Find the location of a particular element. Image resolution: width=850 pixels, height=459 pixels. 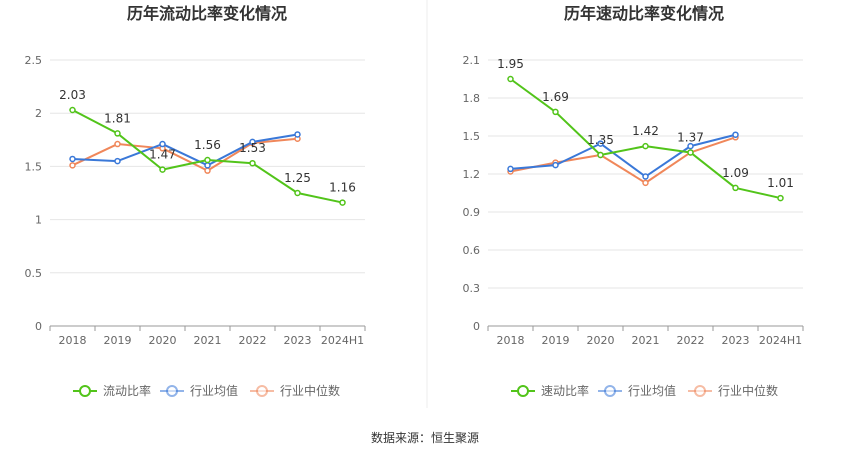

data-label: 1.53 is located at coordinates (252, 148).